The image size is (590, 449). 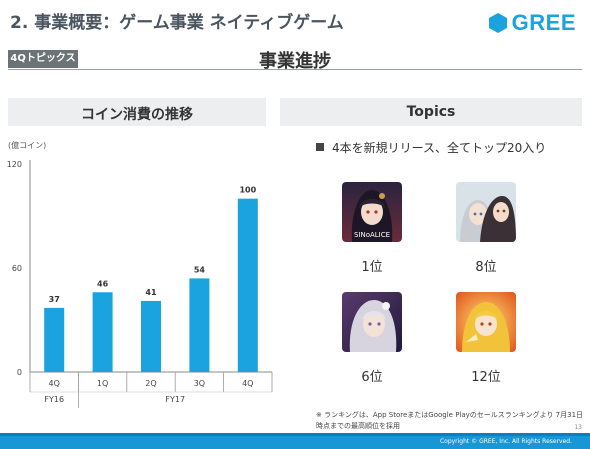 What do you see at coordinates (137, 115) in the screenshot?
I see `chart-panel-title: コイン消費の推移` at bounding box center [137, 115].